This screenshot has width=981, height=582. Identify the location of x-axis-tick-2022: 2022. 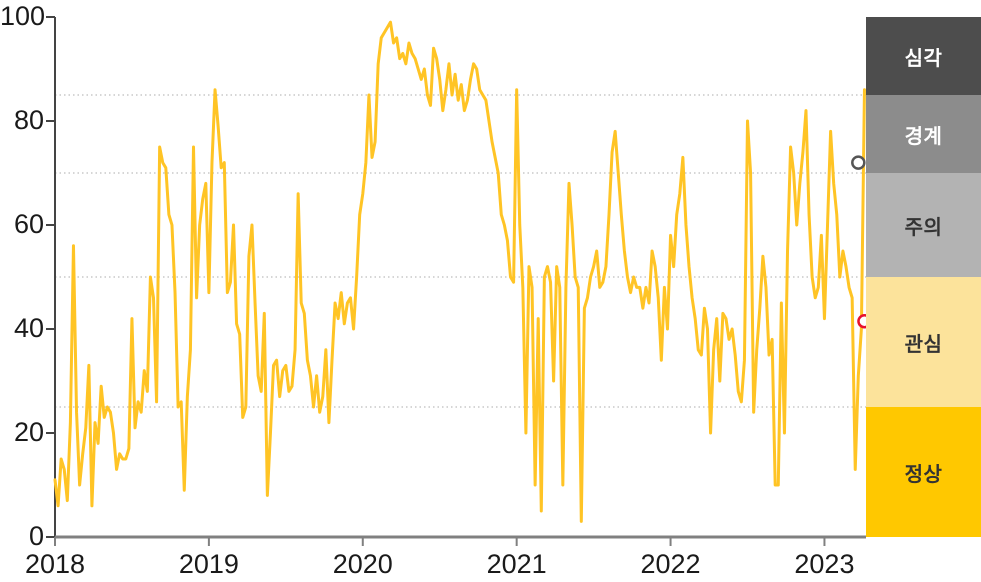
(670, 564).